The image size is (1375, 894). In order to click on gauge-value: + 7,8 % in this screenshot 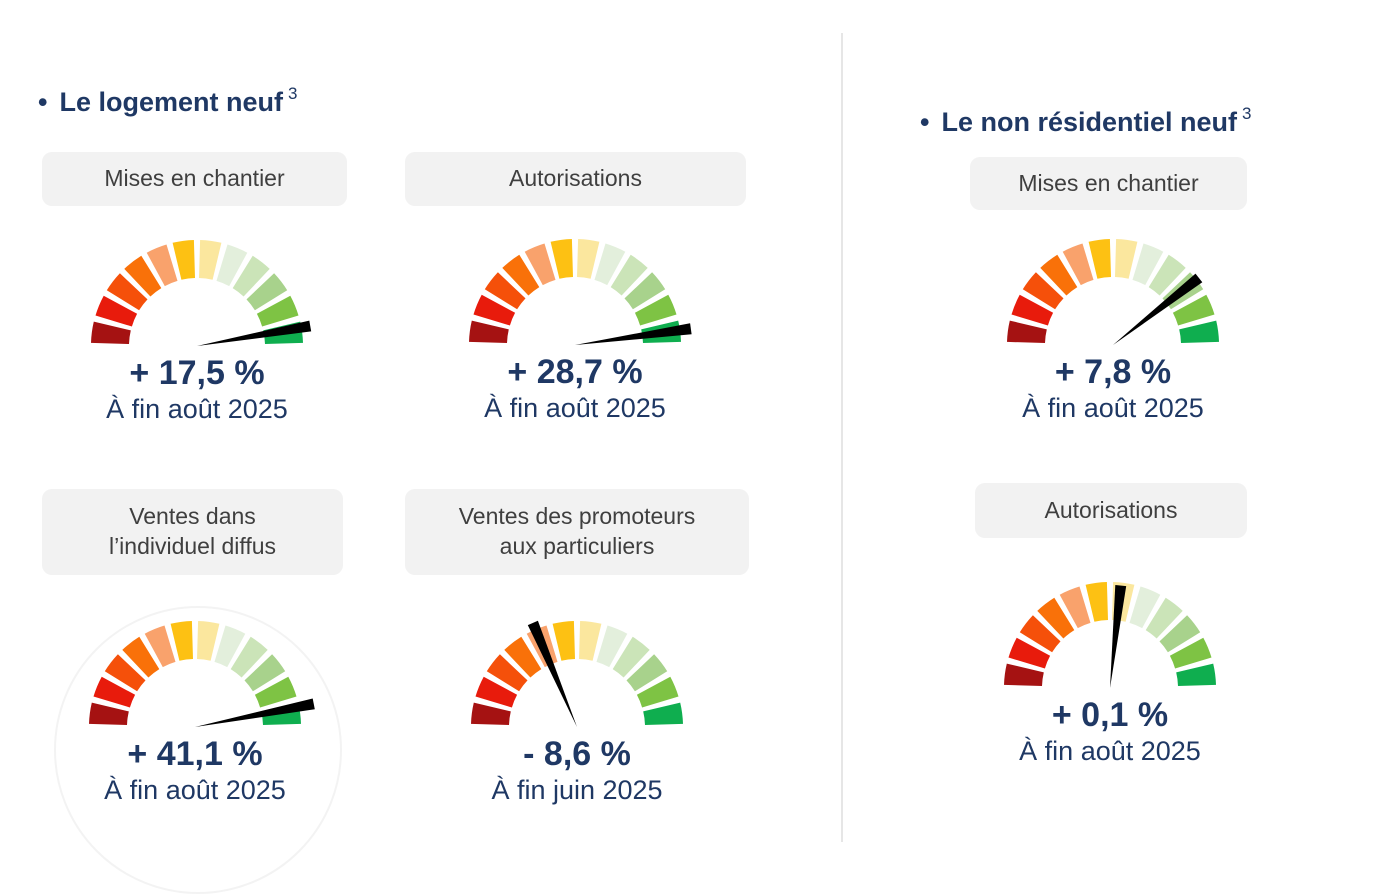, I will do `click(1113, 372)`.